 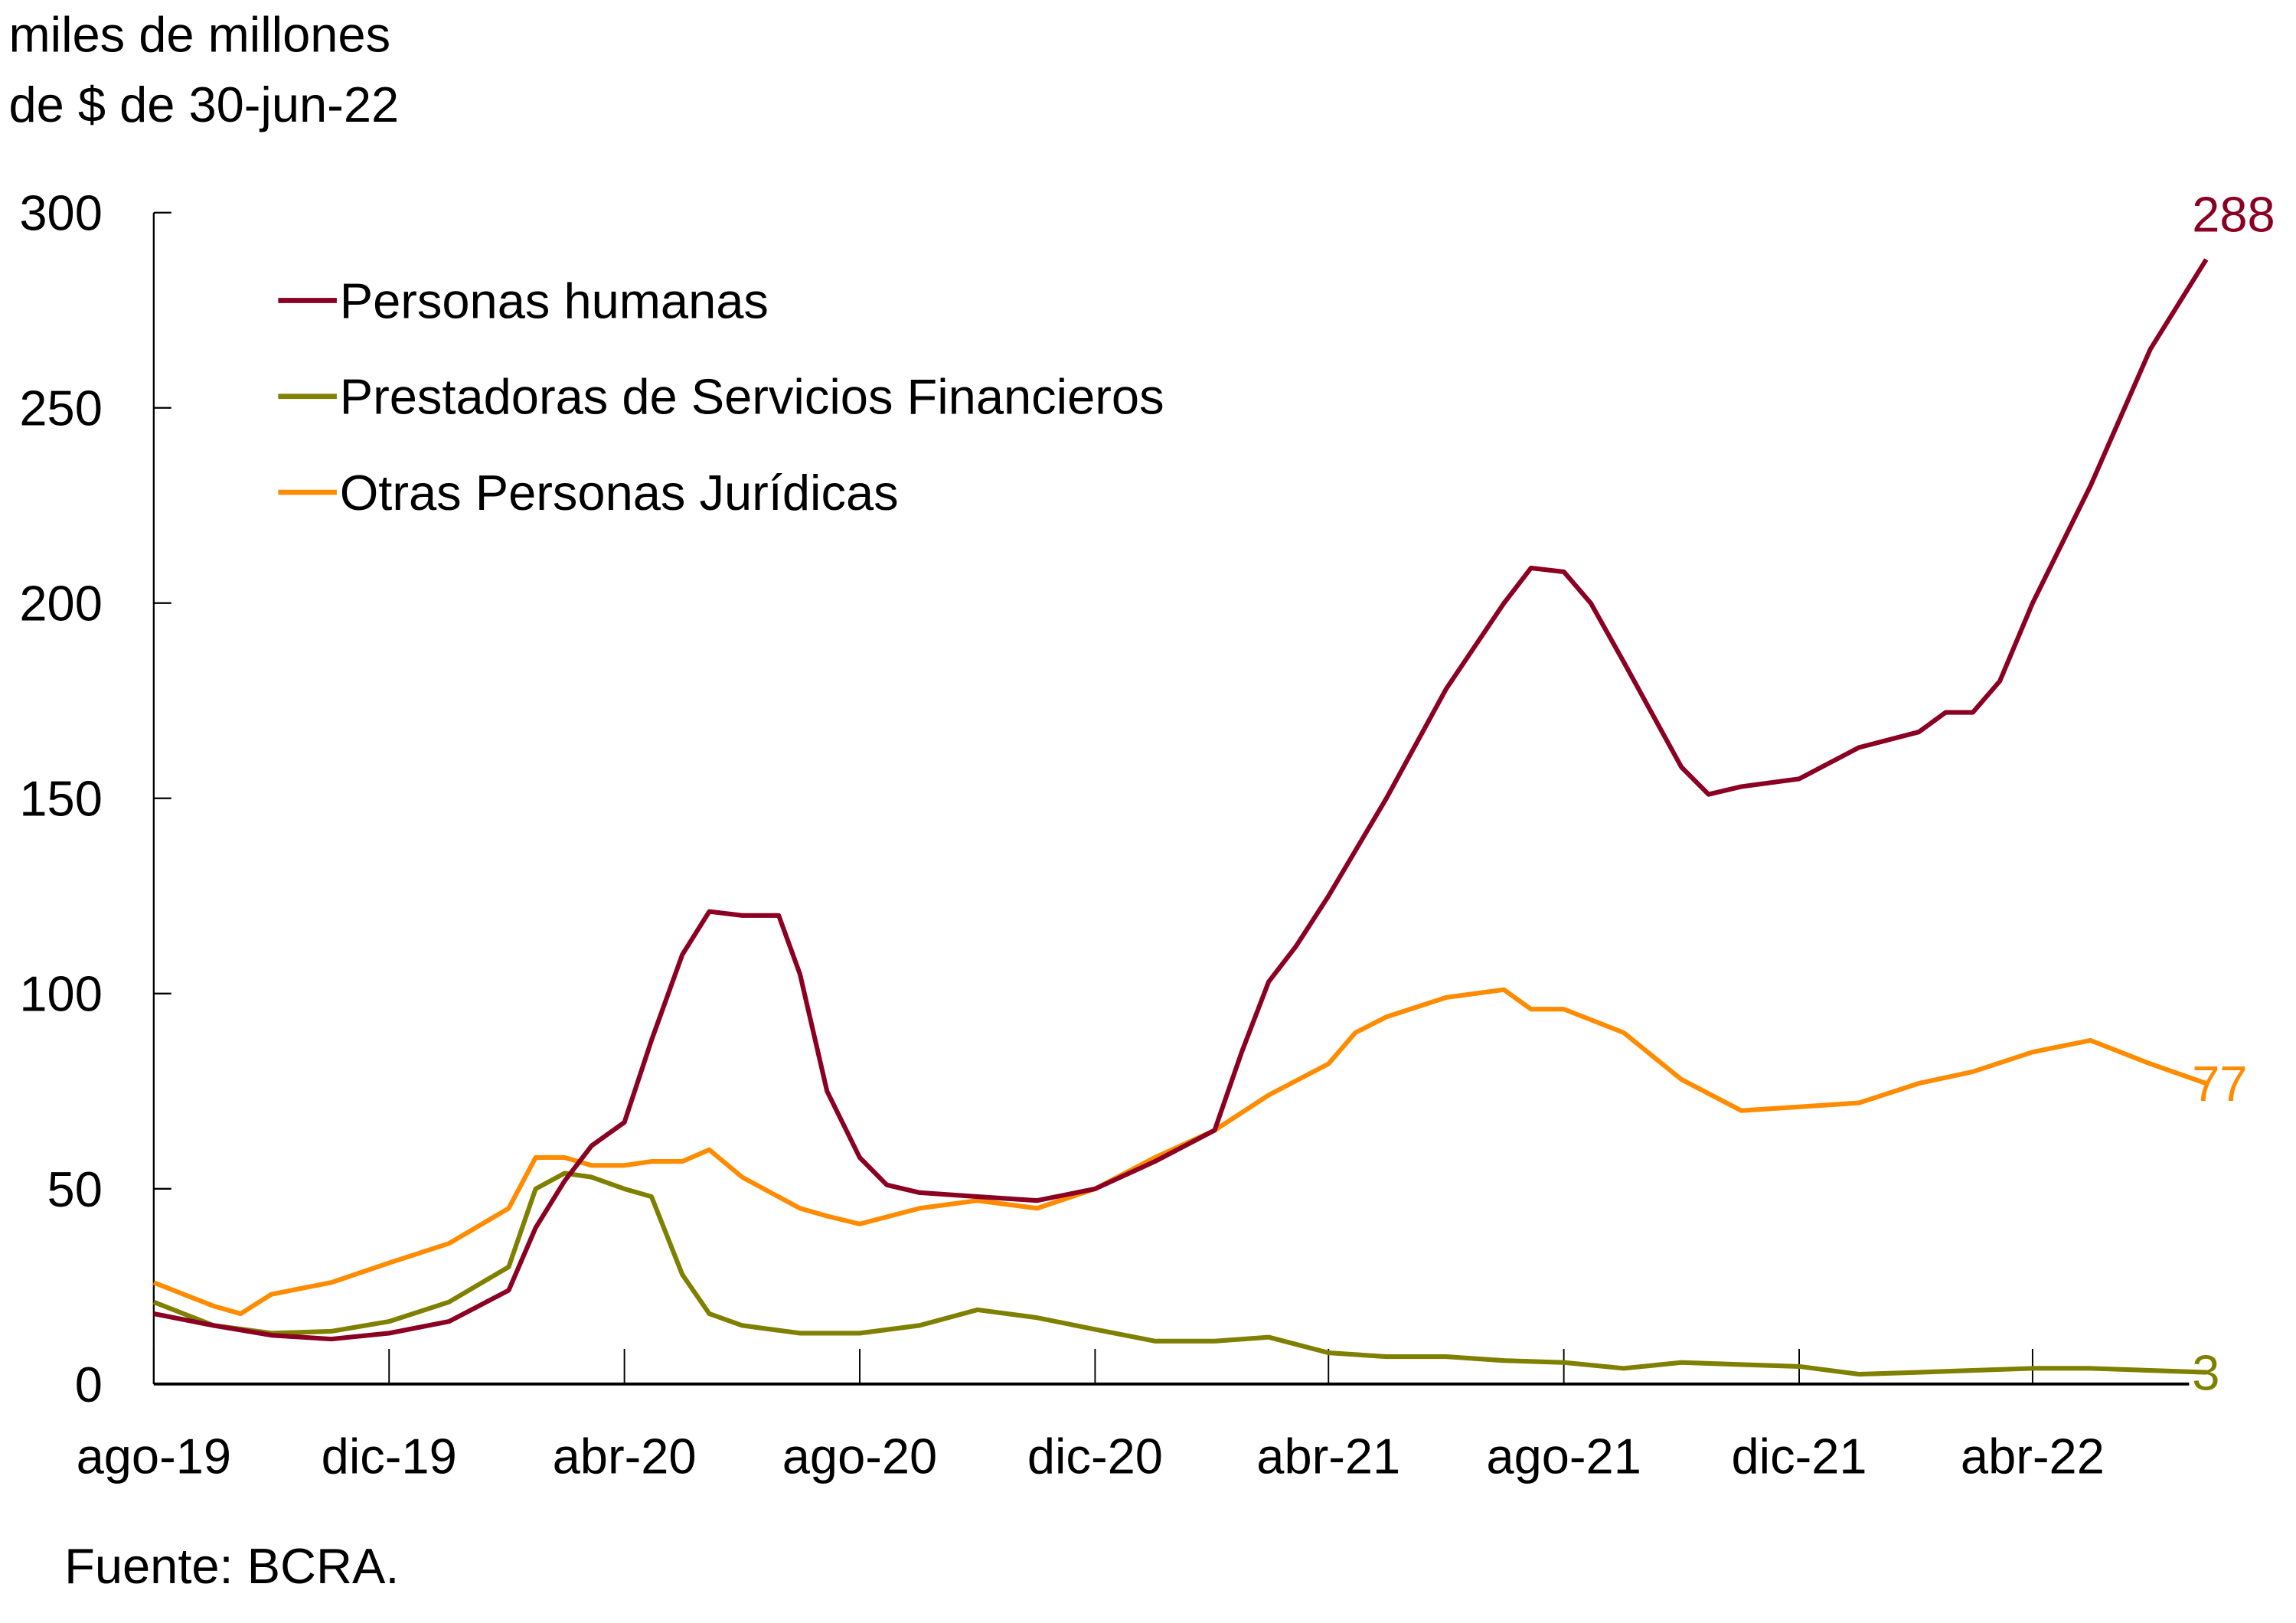 What do you see at coordinates (389, 1456) in the screenshot?
I see `x-tick-label: dic-19` at bounding box center [389, 1456].